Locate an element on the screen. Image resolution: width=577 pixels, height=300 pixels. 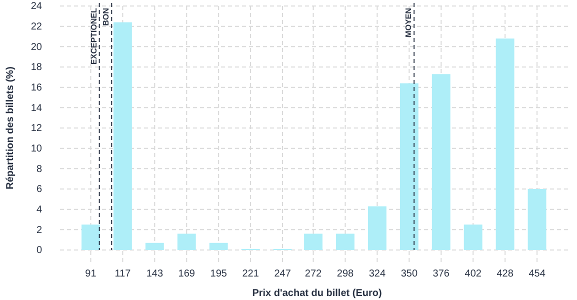
y-tick-label: 10 is located at coordinates (36, 149).